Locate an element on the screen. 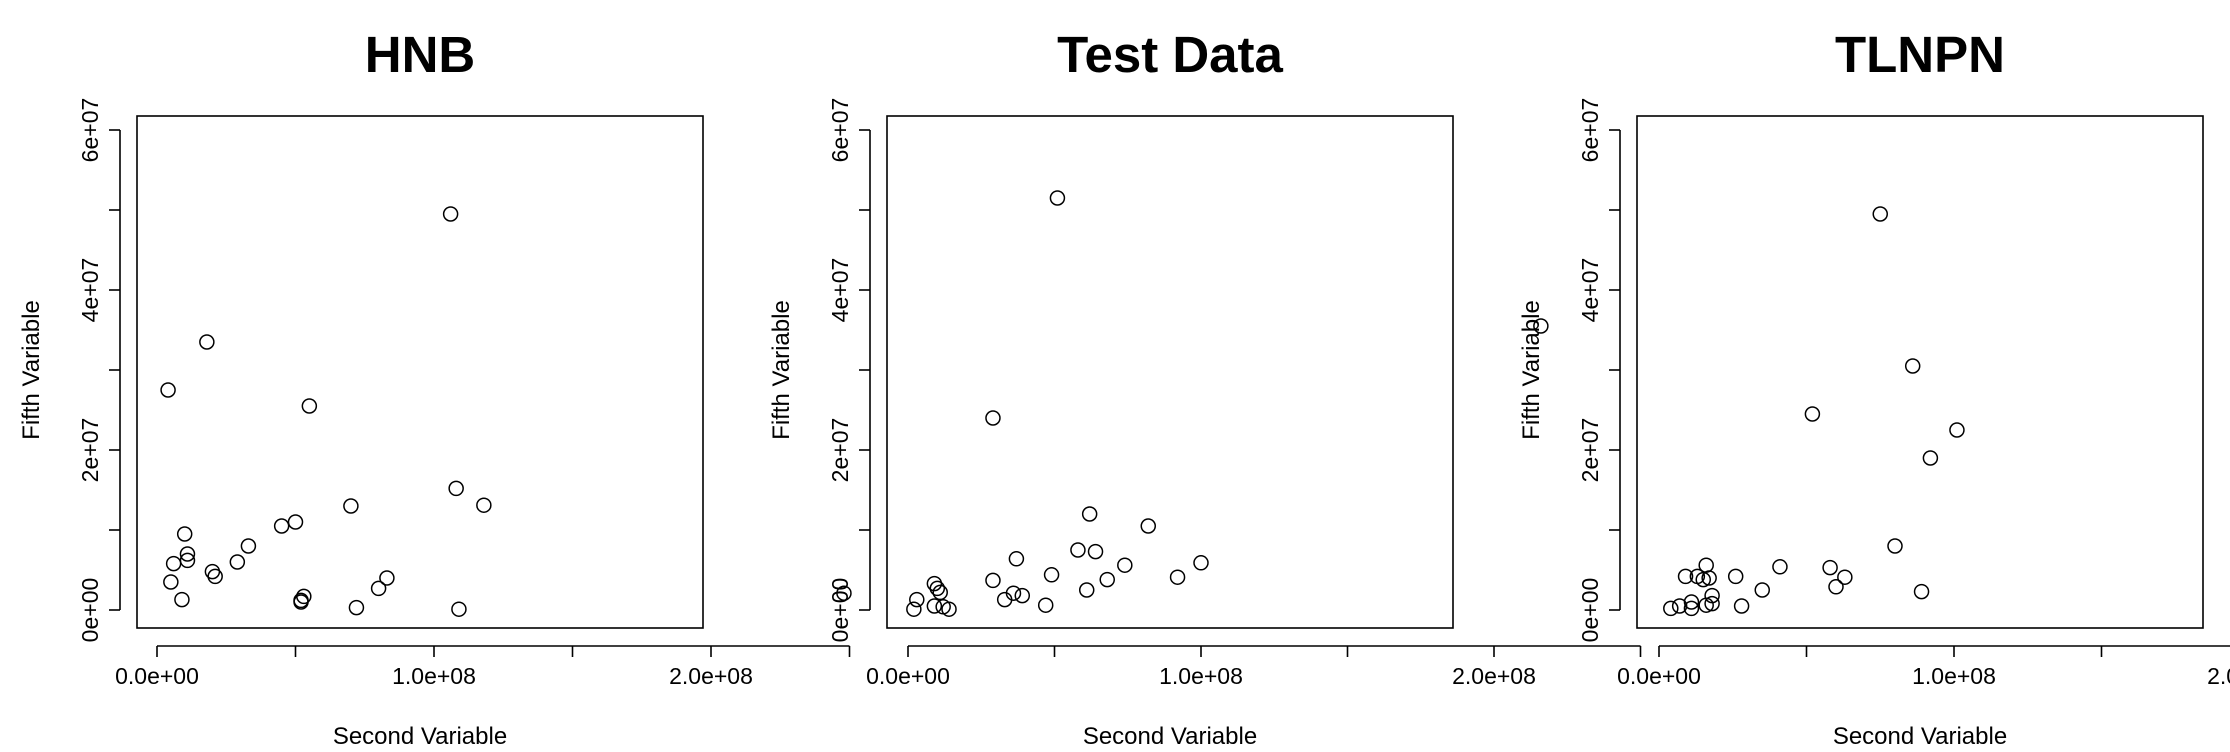  chart-title: TLNPN is located at coordinates (1920, 54).